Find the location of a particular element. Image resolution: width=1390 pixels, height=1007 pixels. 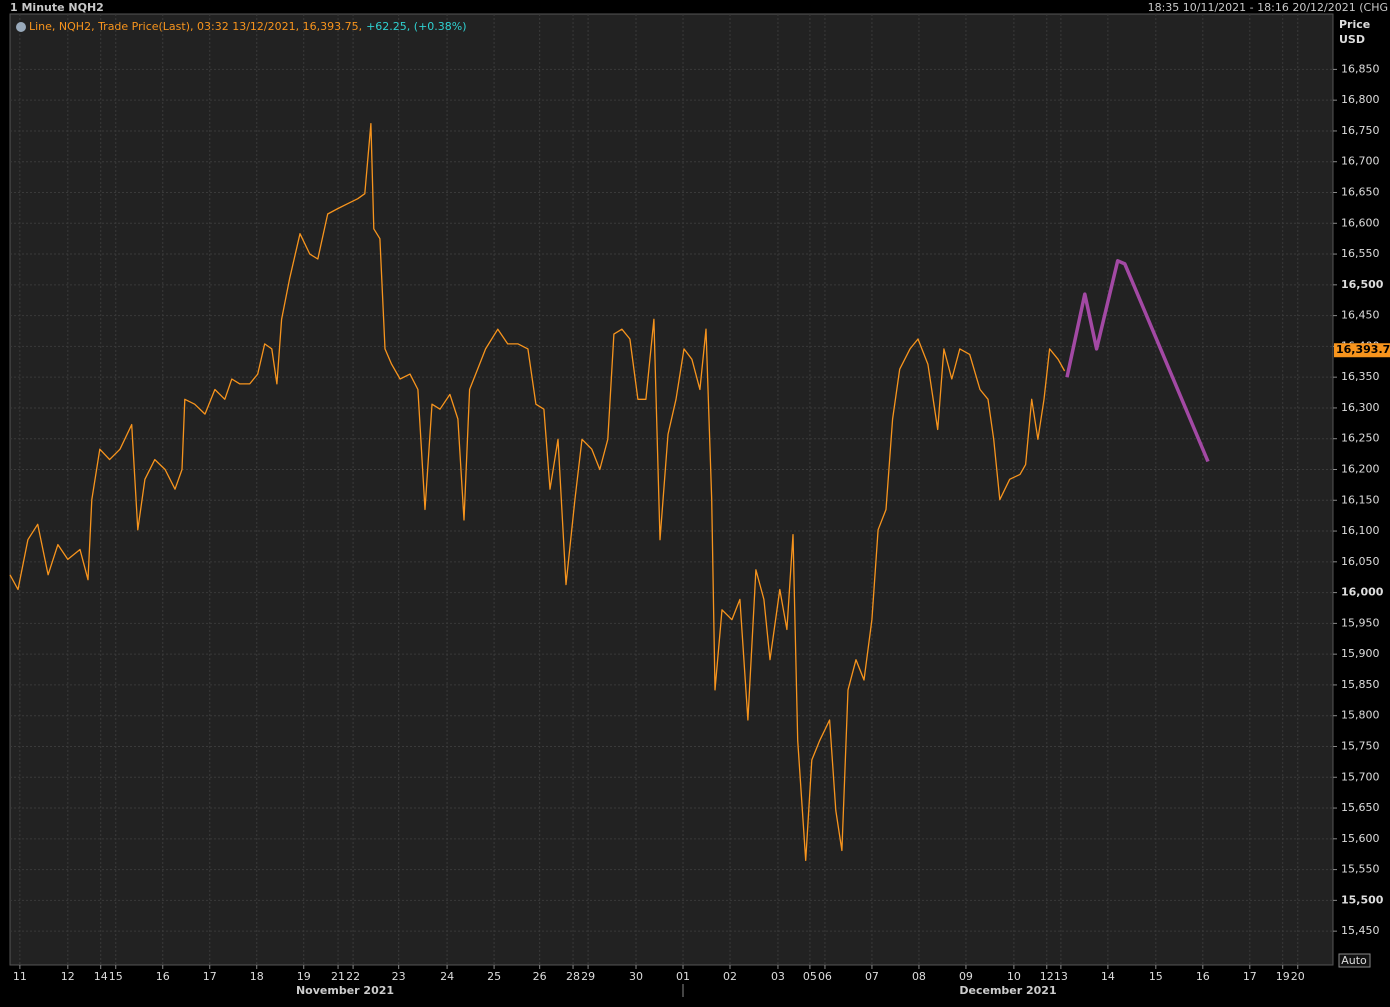

x-tick-label: 29 is located at coordinates (588, 976).